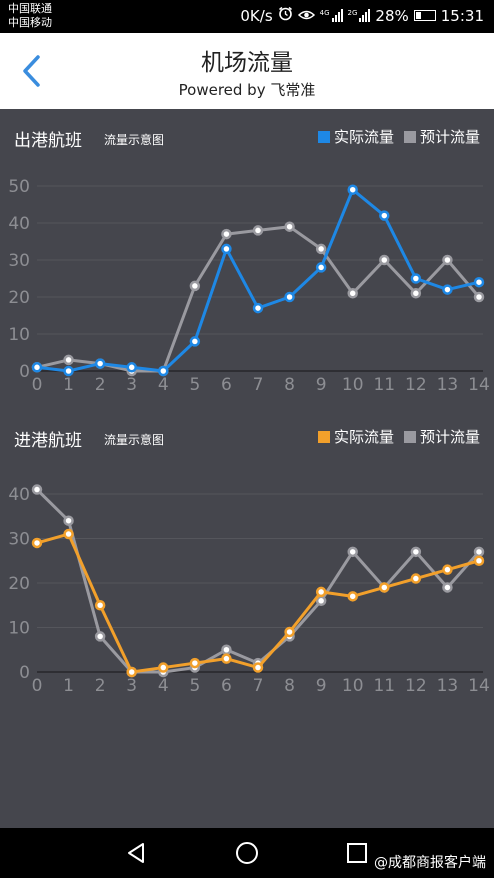 The height and width of the screenshot is (878, 494). I want to click on forecast-legend-label: 预计流量, so click(449, 137).